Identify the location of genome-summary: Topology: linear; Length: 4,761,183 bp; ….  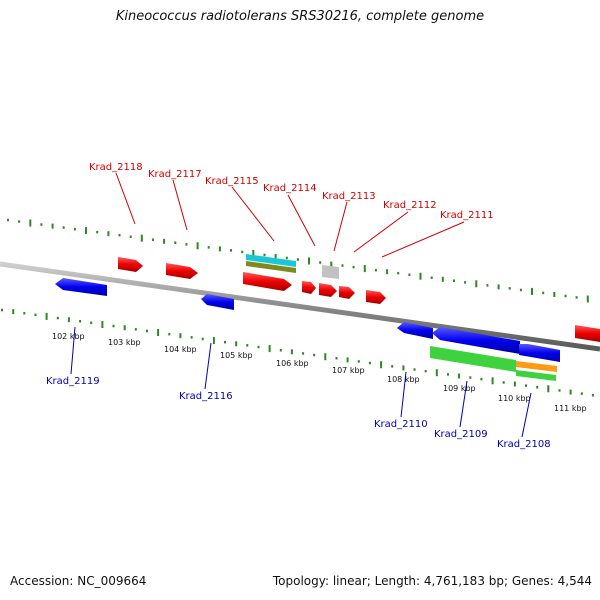
(432, 581).